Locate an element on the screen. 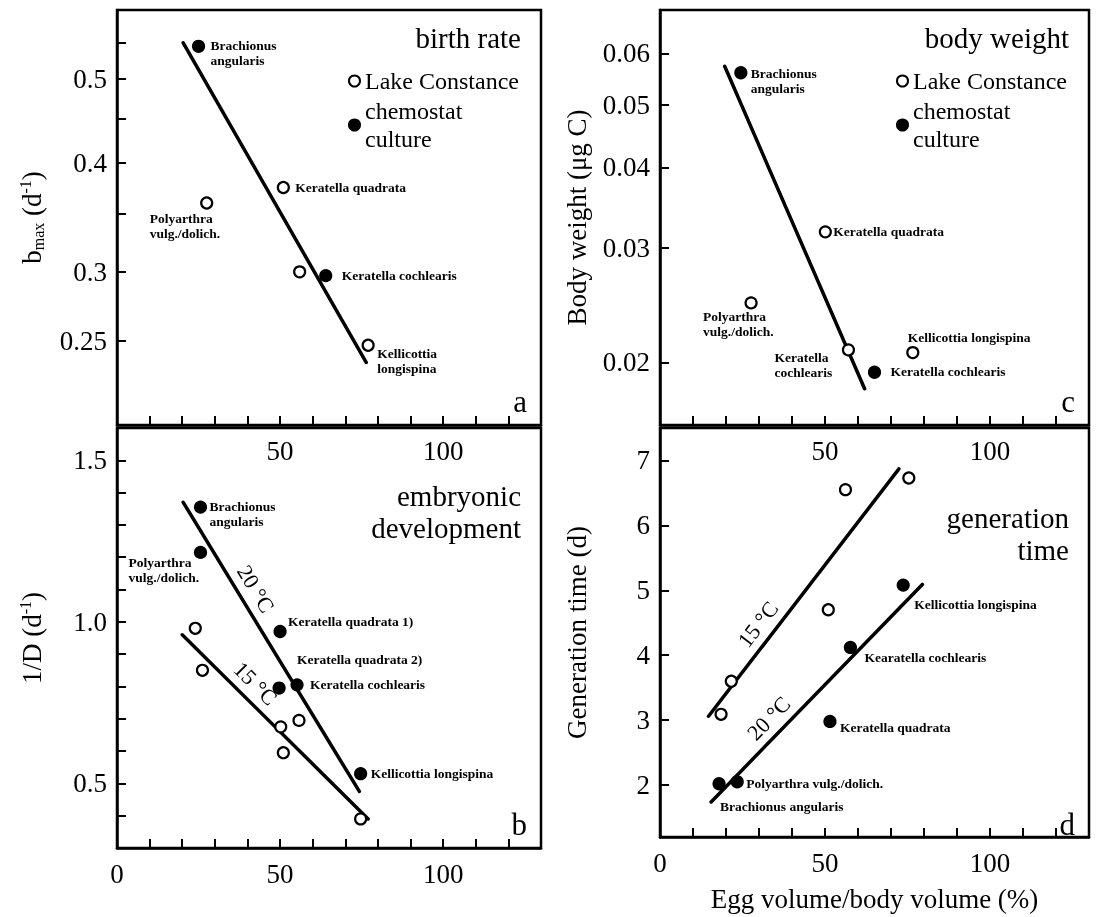 This screenshot has height=917, width=1099. legend-label: chemostat culture is located at coordinates (965, 125).